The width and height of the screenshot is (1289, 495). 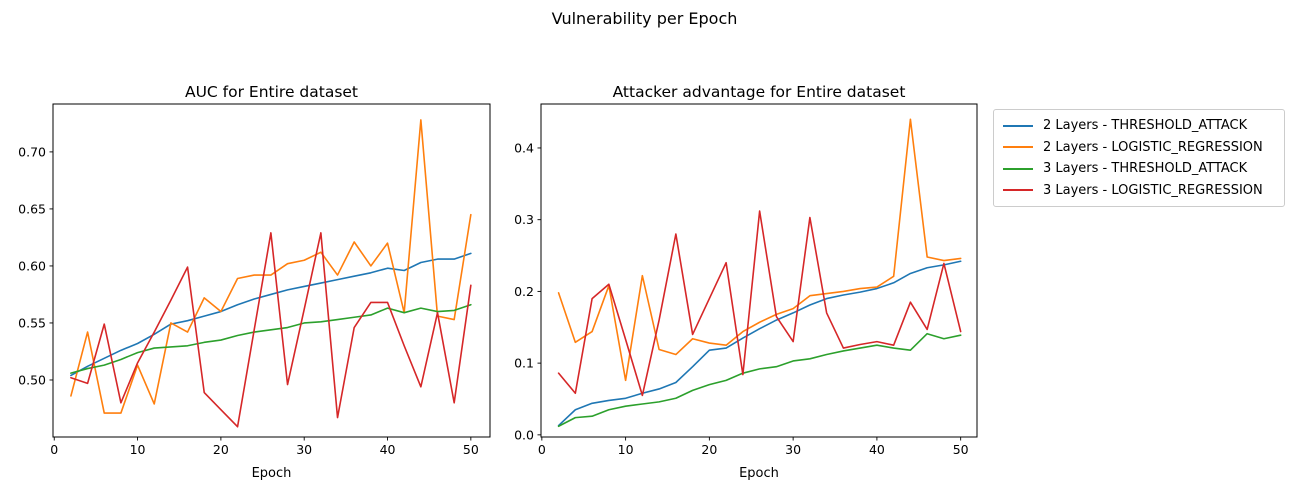 What do you see at coordinates (524, 219) in the screenshot?
I see `y-tick-label: 0.3` at bounding box center [524, 219].